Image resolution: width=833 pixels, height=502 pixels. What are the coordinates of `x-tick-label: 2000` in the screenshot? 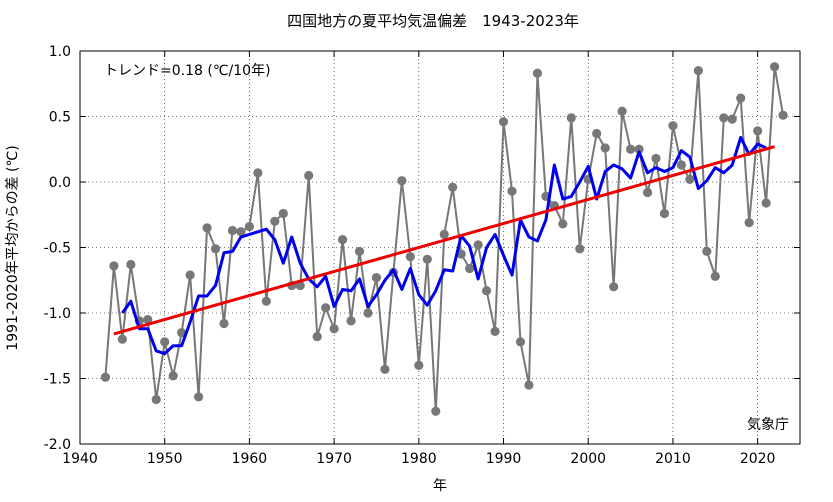 It's located at (588, 459).